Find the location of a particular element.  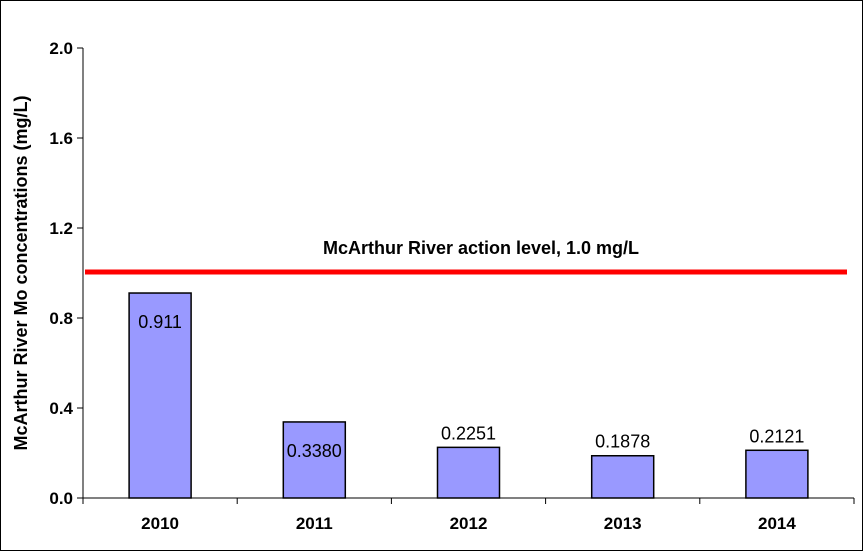

y-tick-label: 0.0 is located at coordinates (61, 498).